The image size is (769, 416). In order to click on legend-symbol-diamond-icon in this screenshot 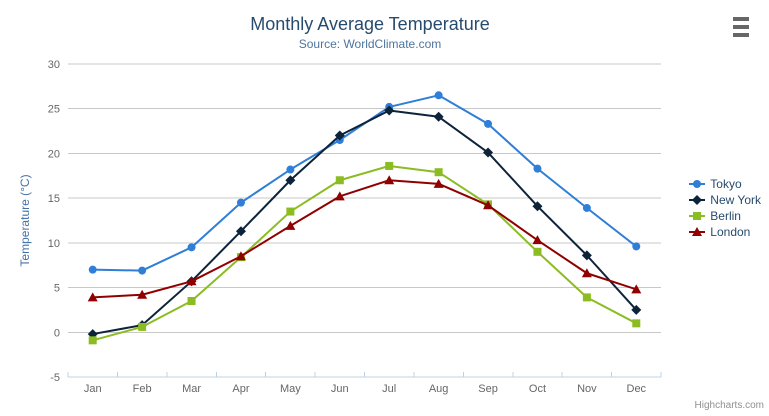, I will do `click(697, 200)`.